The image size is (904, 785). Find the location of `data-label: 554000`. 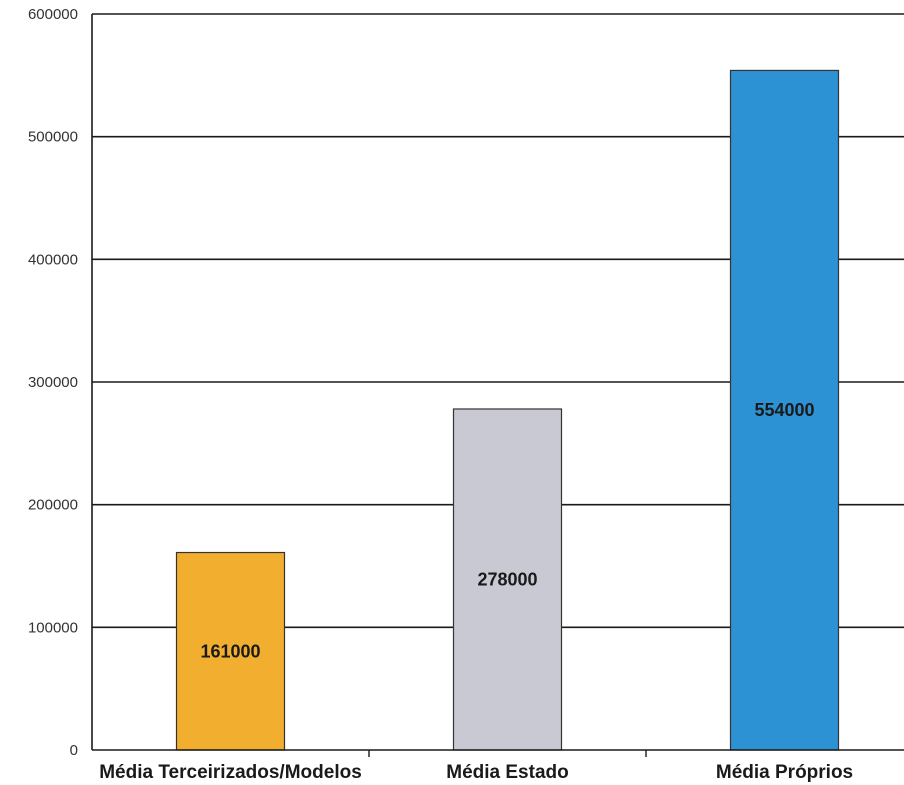

data-label: 554000 is located at coordinates (784, 410).